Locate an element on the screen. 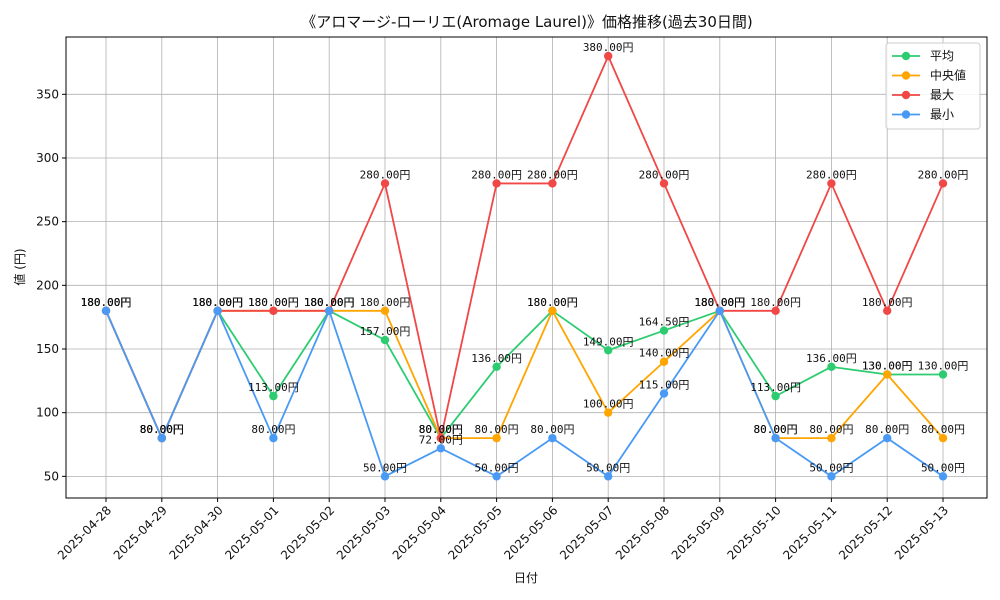 The width and height of the screenshot is (1000, 600). data-label: 149.00円 is located at coordinates (608, 341).